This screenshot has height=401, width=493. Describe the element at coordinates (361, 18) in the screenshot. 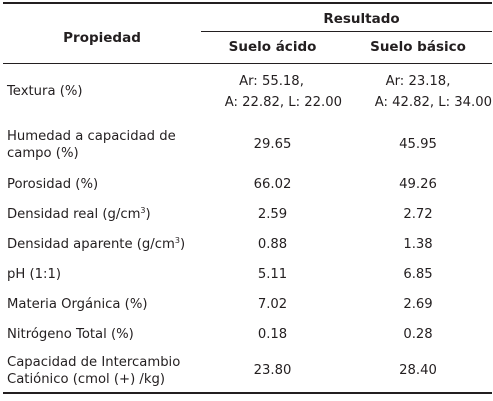

I see `header-resultado: Resultado` at that location.